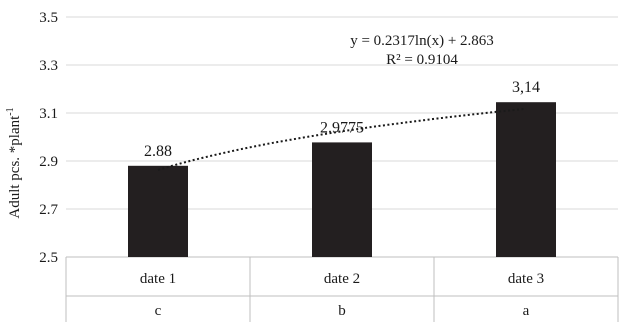  Describe the element at coordinates (48, 210) in the screenshot. I see `y-tick-label: 2.7` at that location.